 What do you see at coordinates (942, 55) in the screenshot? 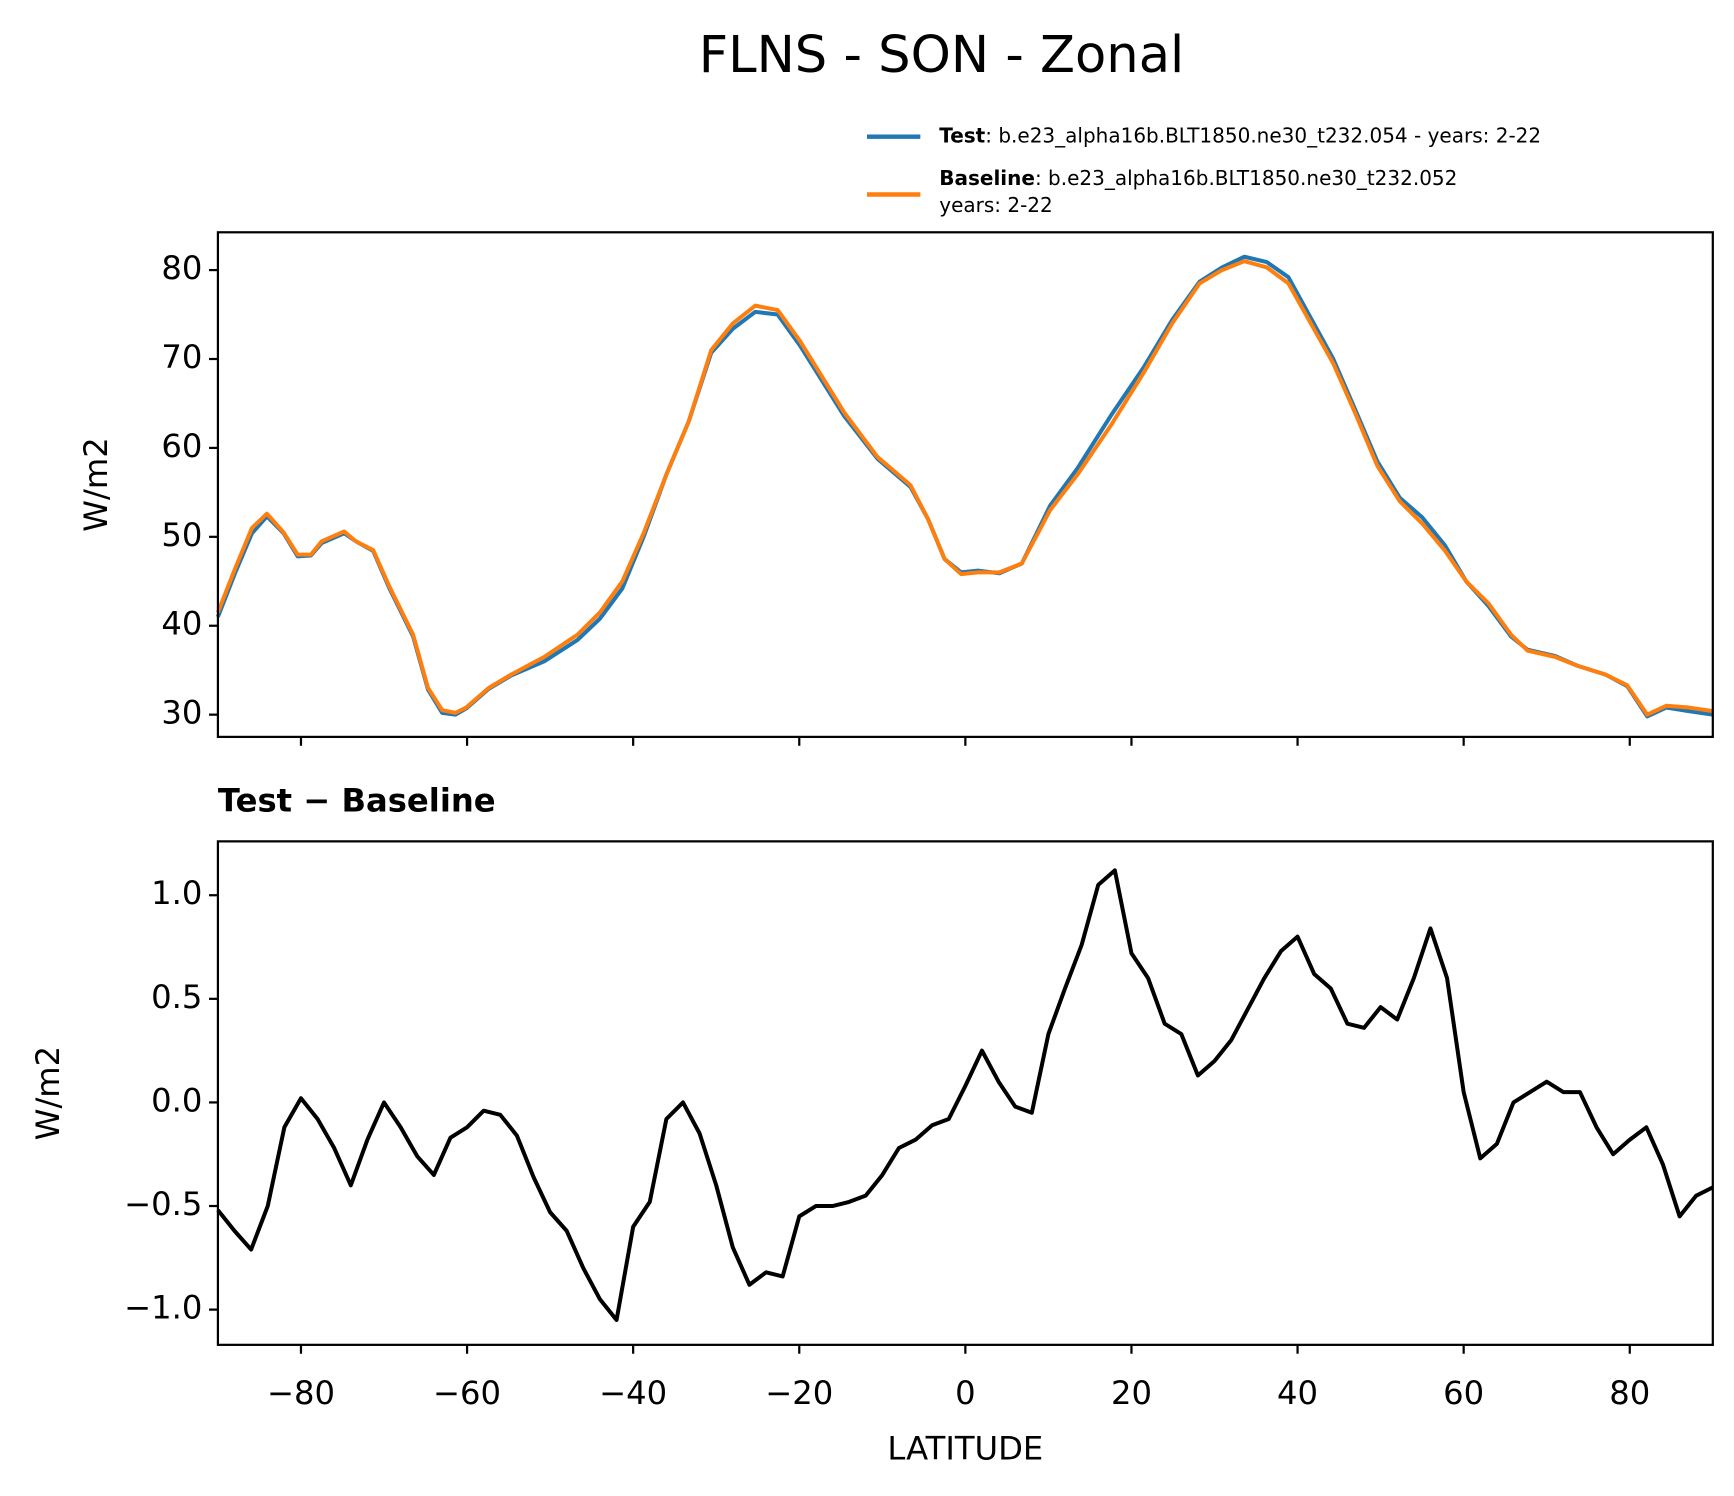
I see `figure-title: FLNS - SON - Zonal` at bounding box center [942, 55].